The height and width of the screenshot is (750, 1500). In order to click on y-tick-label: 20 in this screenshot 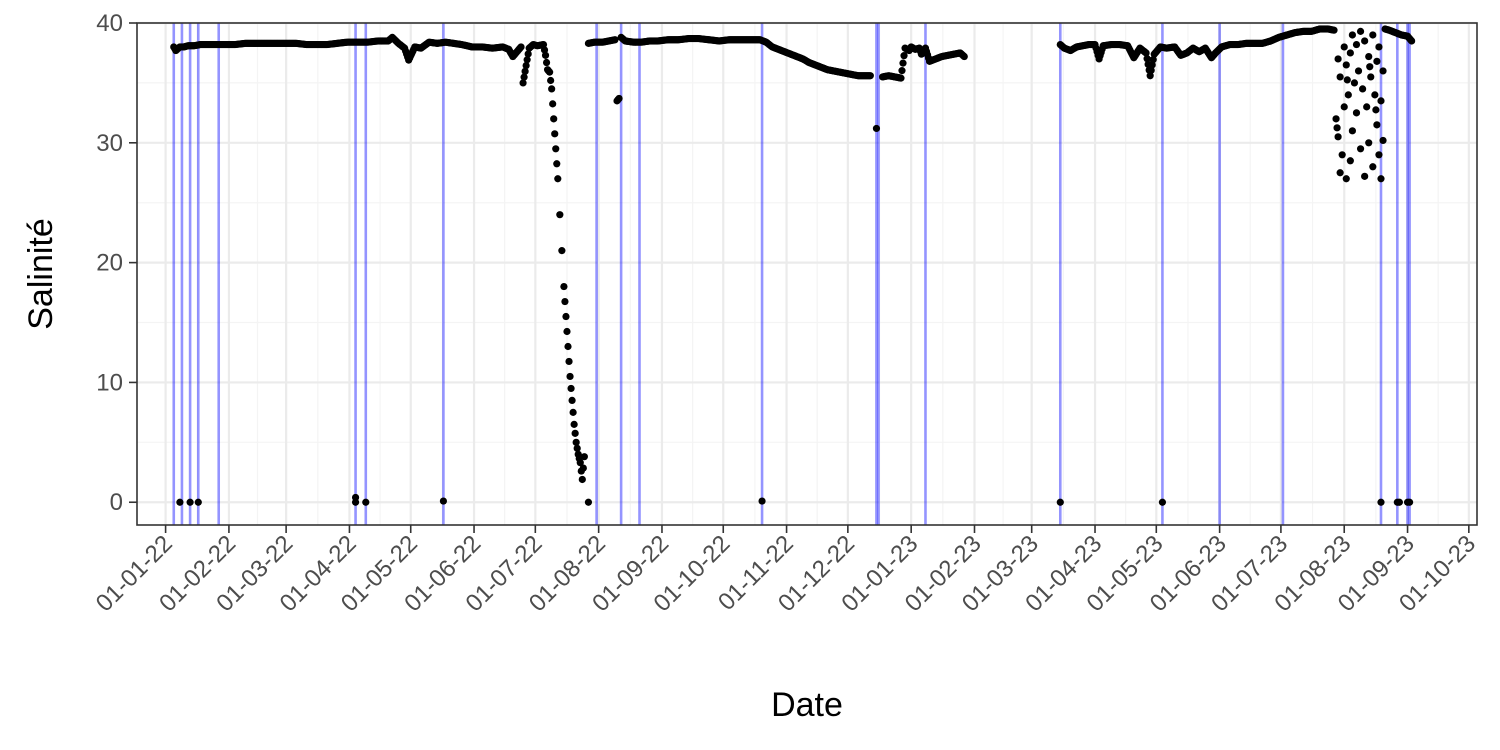, I will do `click(109, 263)`.